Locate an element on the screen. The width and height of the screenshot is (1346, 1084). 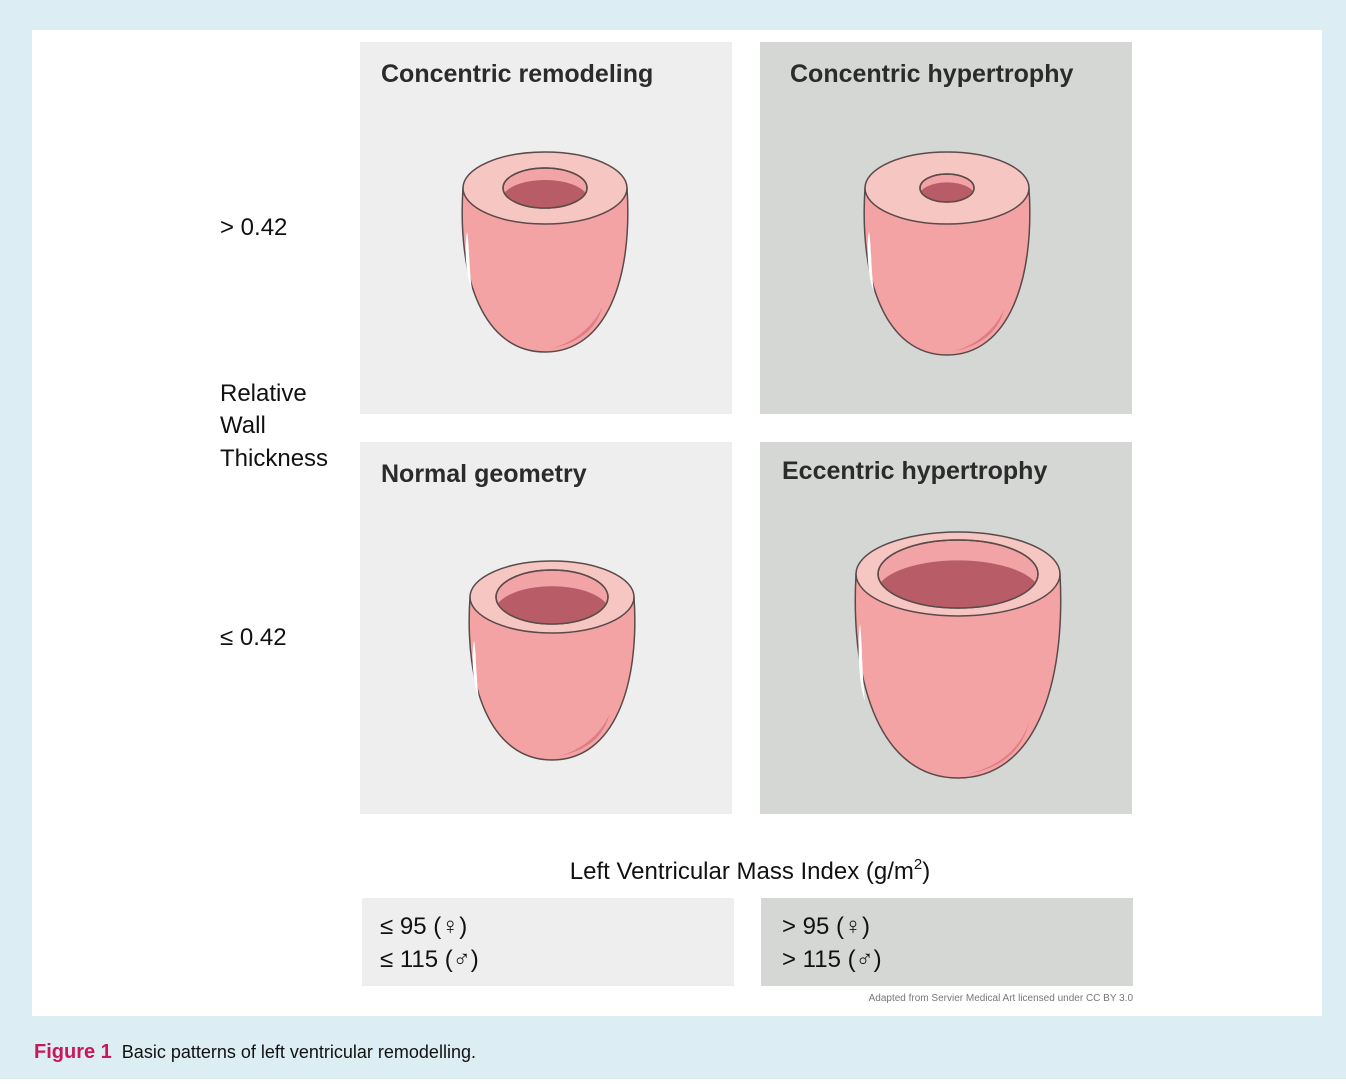
panel-title: Concentric hypertrophy is located at coordinates (931, 74).